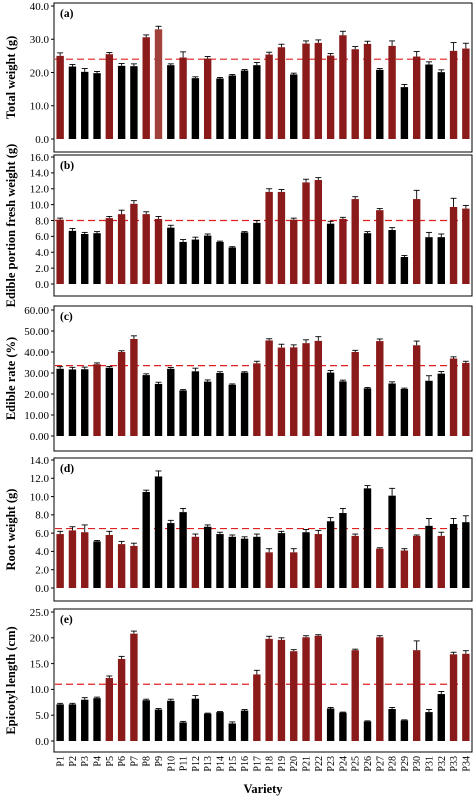 The image size is (474, 798). Describe the element at coordinates (42, 221) in the screenshot. I see `y-tick-label: 8.0` at that location.